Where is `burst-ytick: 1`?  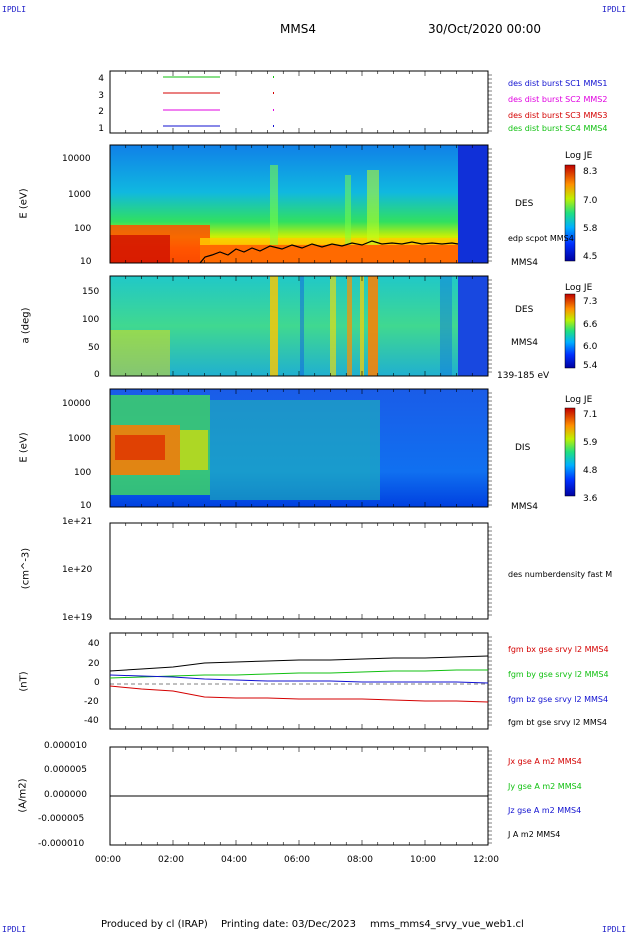 burst-ytick: 1 is located at coordinates (101, 128).